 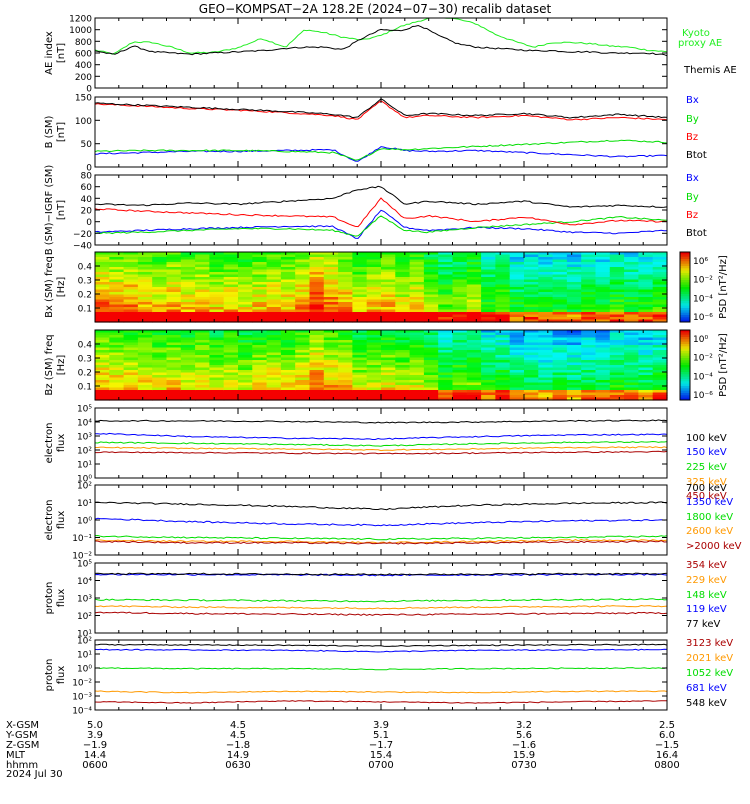 I want to click on ephemeris-value: 5.6, so click(x=524, y=735).